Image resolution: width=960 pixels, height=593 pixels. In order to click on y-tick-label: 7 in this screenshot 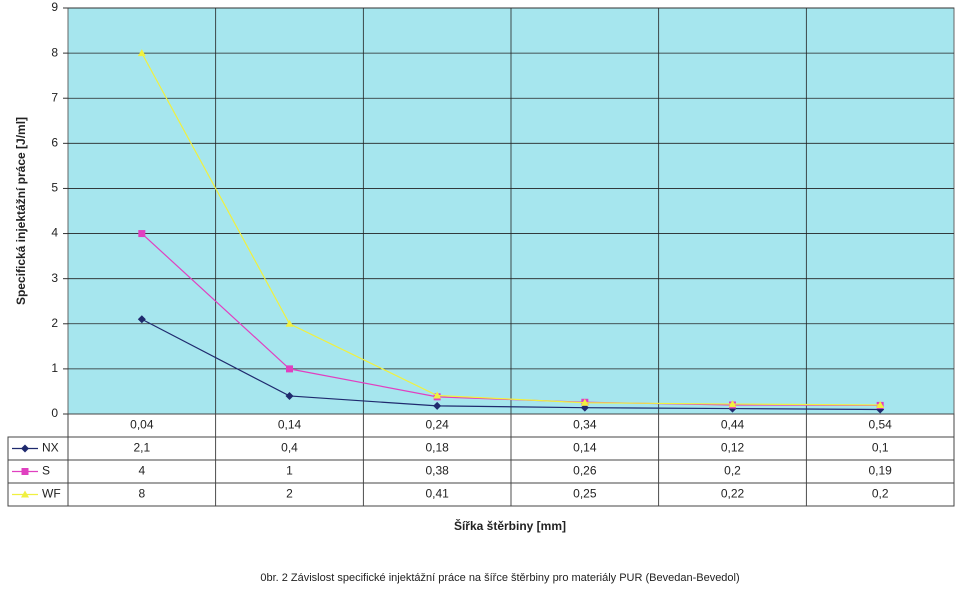, I will do `click(54, 97)`.